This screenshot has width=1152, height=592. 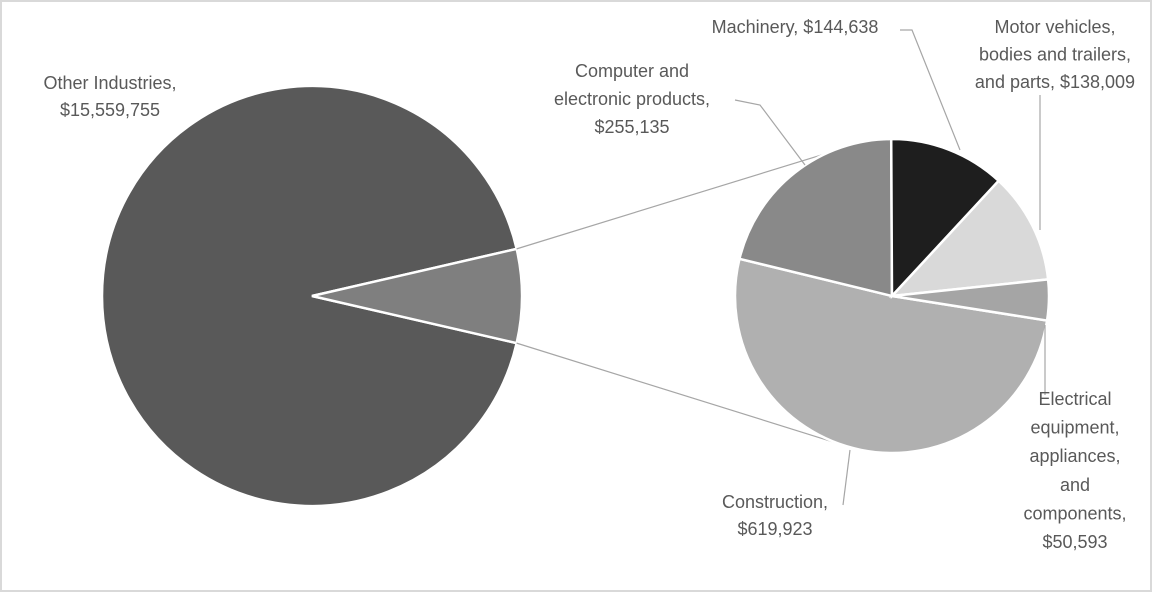 What do you see at coordinates (775, 502) in the screenshot?
I see `data-label-line: Construction,` at bounding box center [775, 502].